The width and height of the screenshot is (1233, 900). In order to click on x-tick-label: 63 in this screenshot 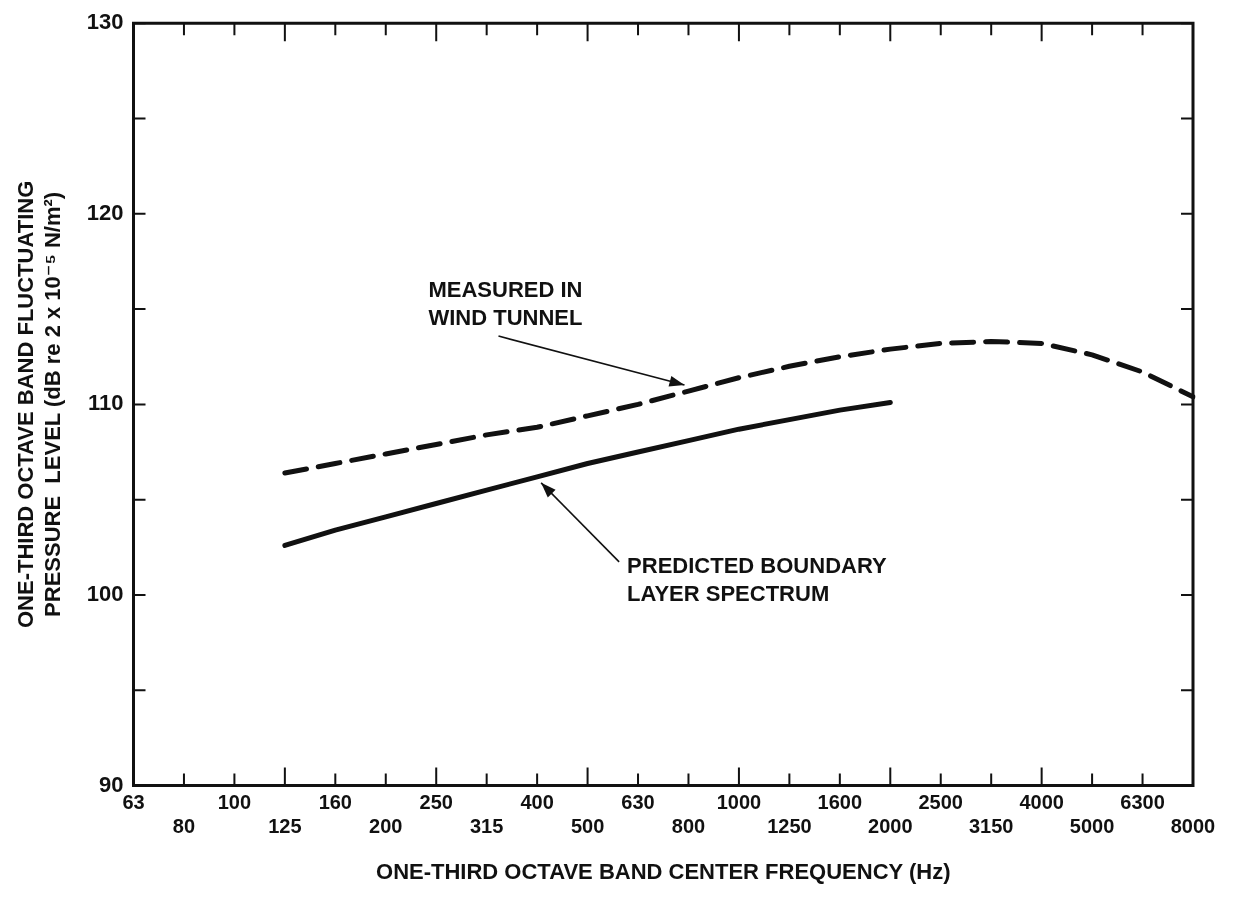, I will do `click(133, 802)`.